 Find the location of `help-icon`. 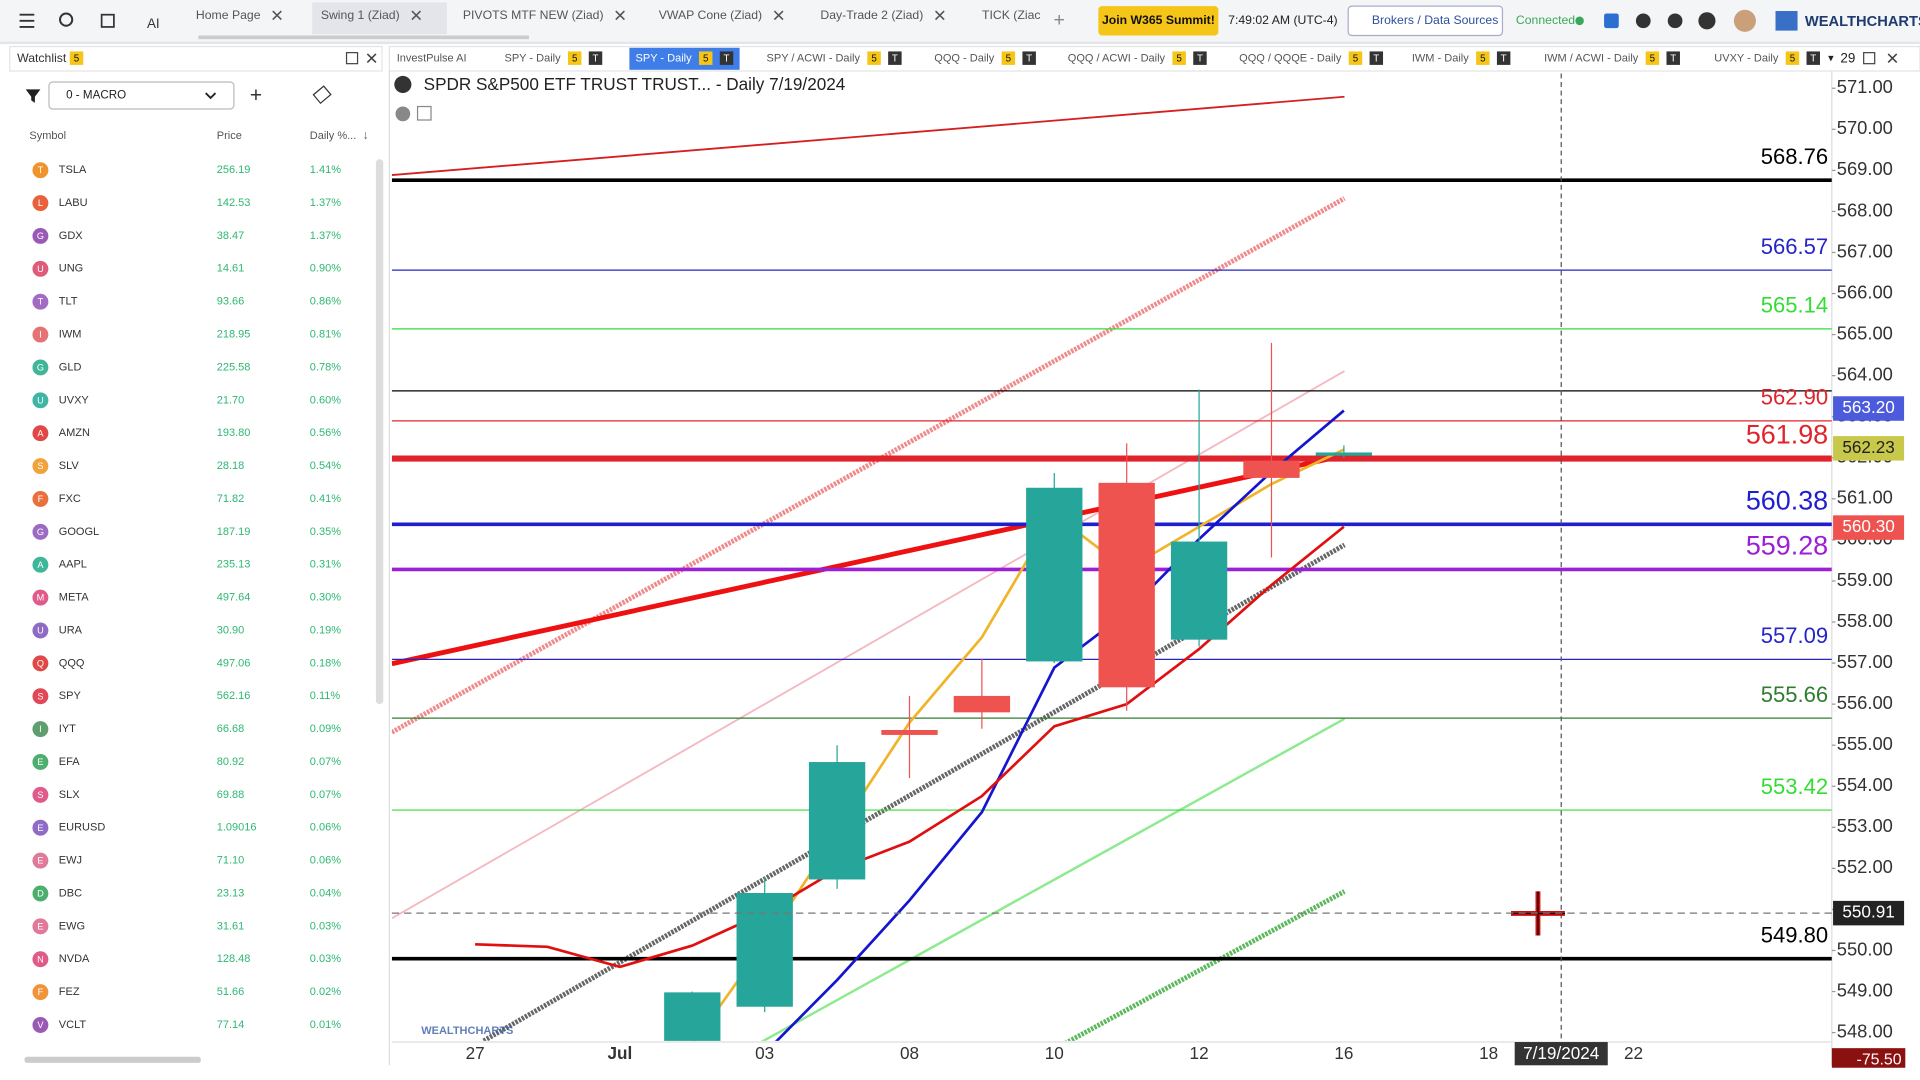

help-icon is located at coordinates (1707, 21).